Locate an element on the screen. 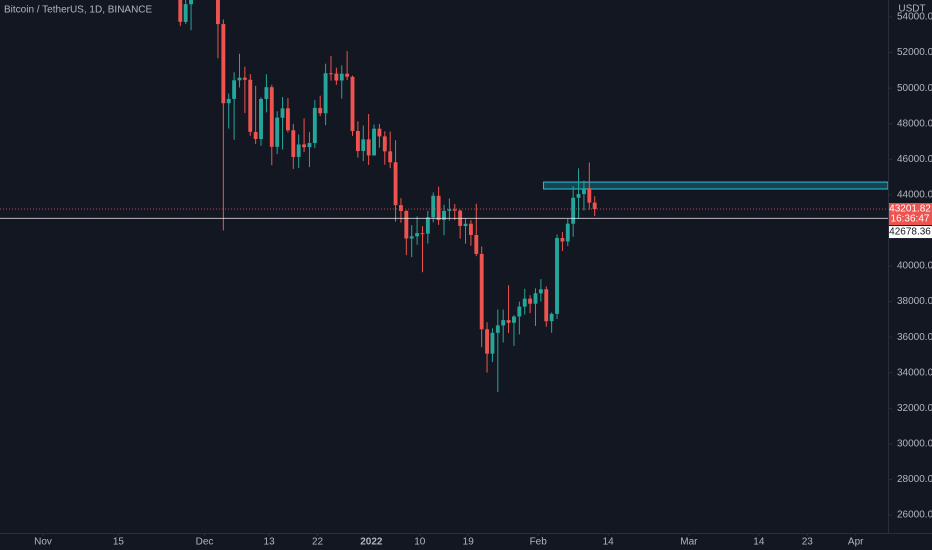 This screenshot has width=932, height=550. y-tick-label: 52000.00 is located at coordinates (914, 52).